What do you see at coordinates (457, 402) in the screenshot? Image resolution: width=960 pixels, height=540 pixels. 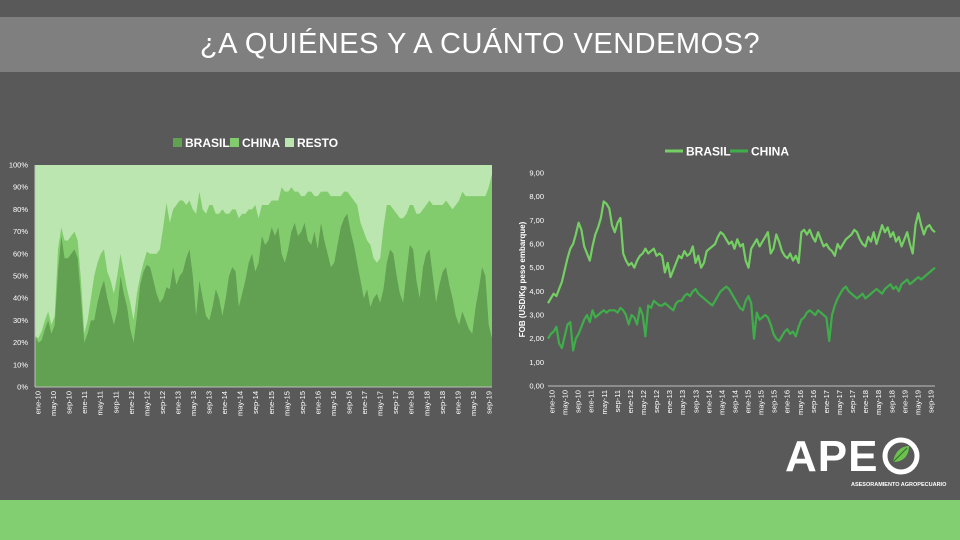 I see `x-tick-label: ene-19` at bounding box center [457, 402].